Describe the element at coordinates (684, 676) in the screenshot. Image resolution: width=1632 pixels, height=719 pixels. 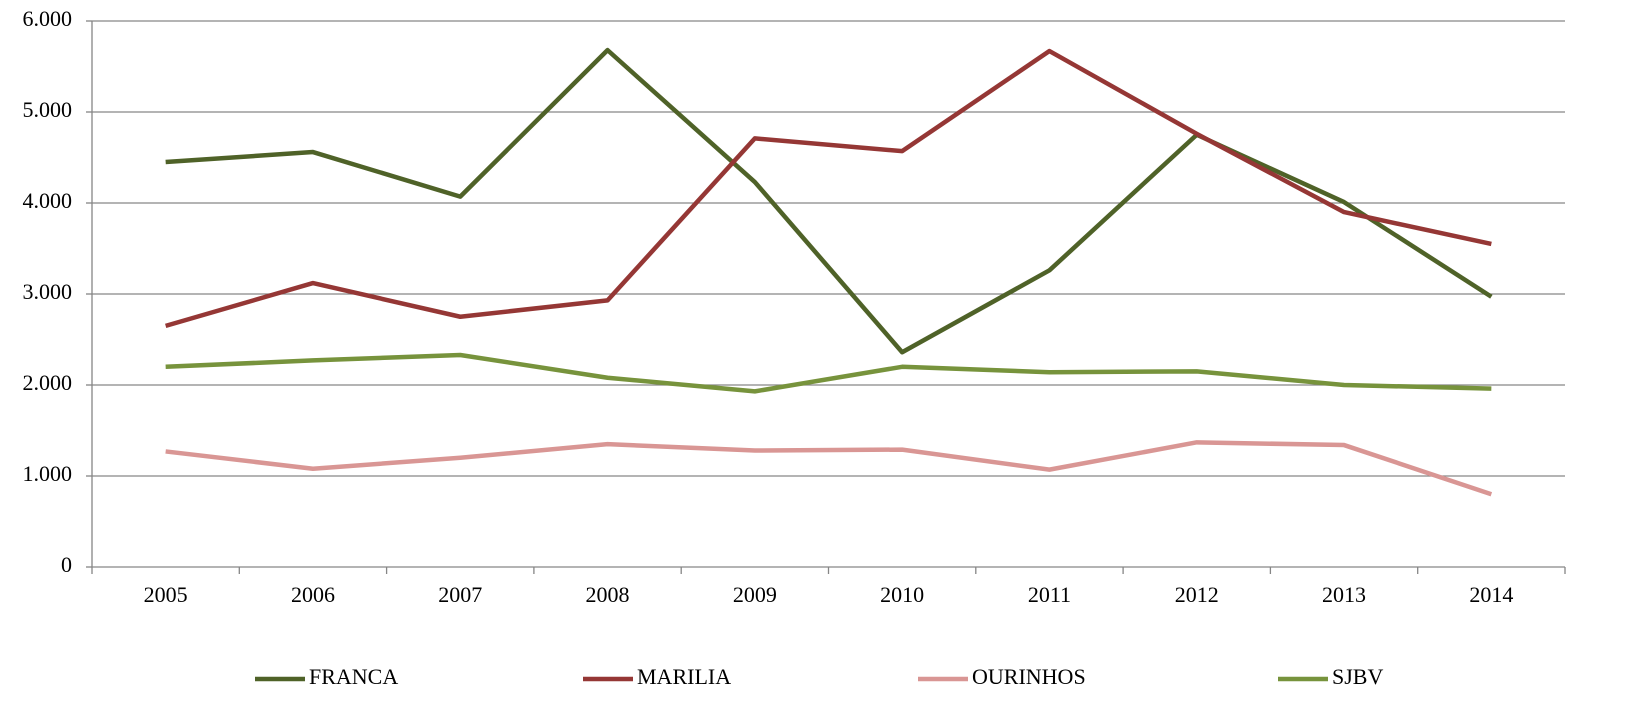
I see `legend-label: MARILIA` at that location.